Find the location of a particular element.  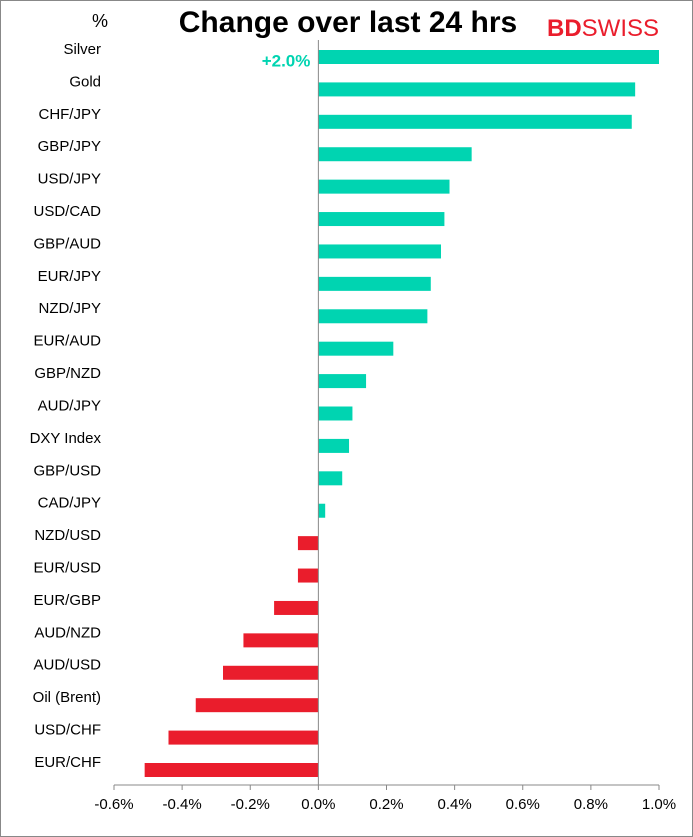

x-tick-label: 0.8% is located at coordinates (591, 804).